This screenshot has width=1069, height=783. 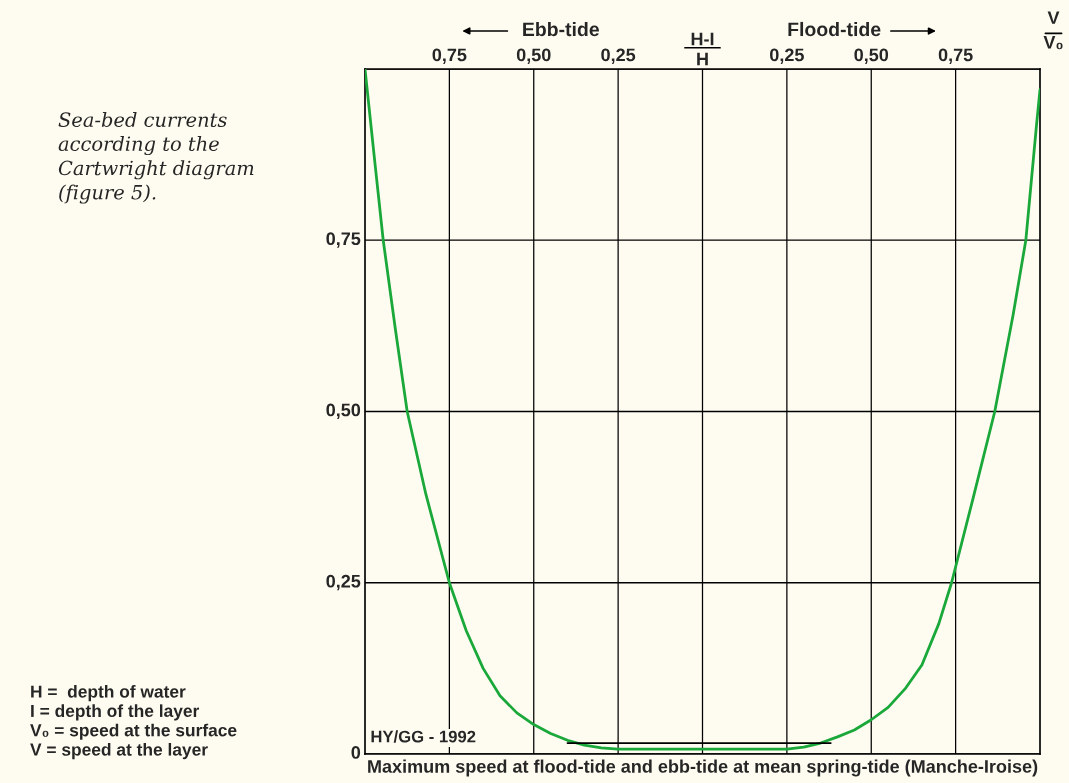 What do you see at coordinates (156, 158) in the screenshot?
I see `text: Sea-bed currents according to the Cartwright diagram (figure 5).` at bounding box center [156, 158].